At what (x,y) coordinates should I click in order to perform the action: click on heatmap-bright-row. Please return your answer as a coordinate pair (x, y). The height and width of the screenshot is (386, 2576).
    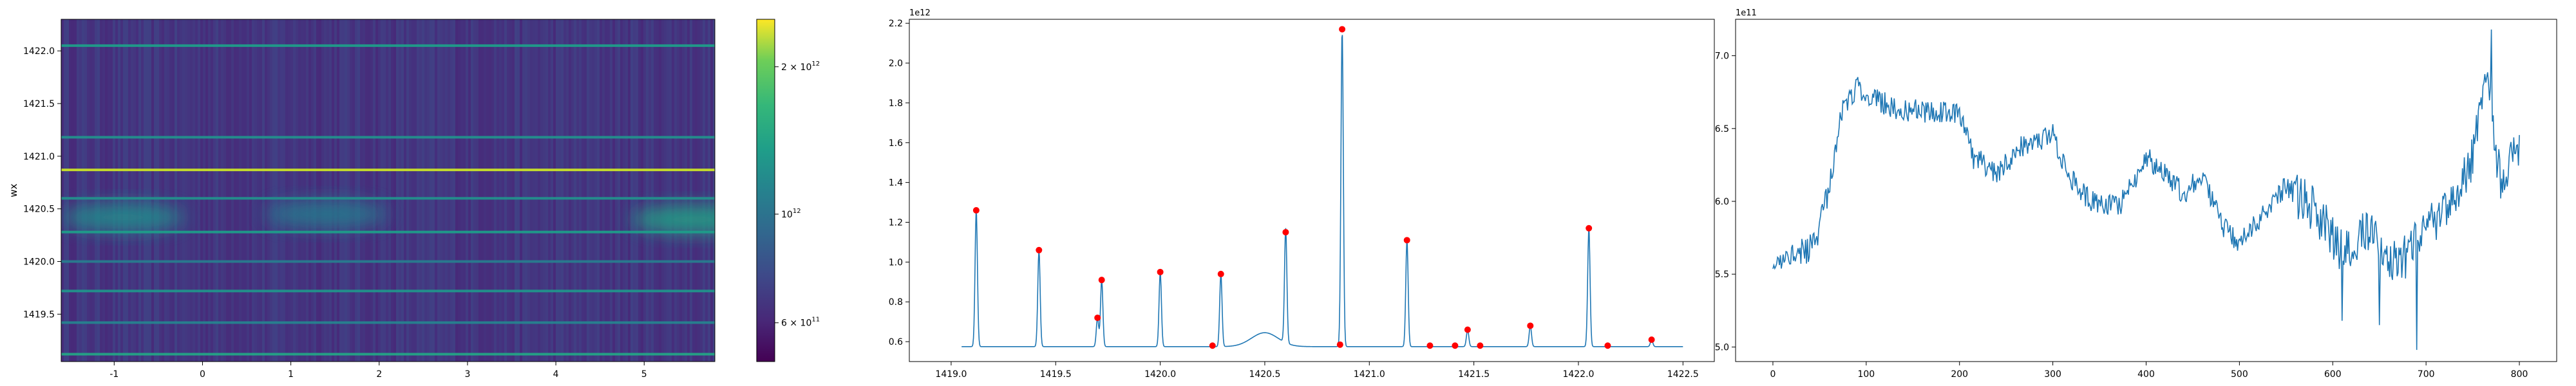
    Looking at the image, I should click on (388, 354).